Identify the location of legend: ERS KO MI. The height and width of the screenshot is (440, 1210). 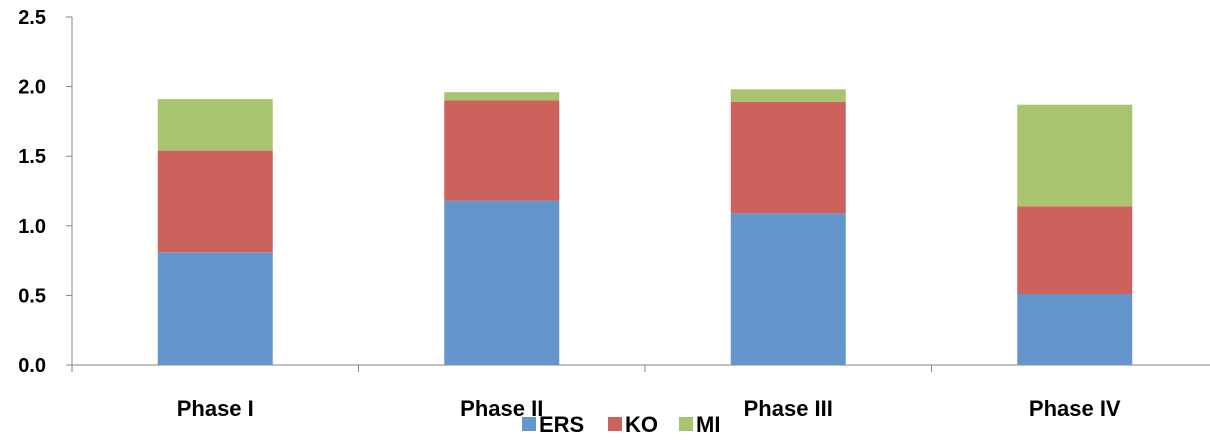
(621, 424).